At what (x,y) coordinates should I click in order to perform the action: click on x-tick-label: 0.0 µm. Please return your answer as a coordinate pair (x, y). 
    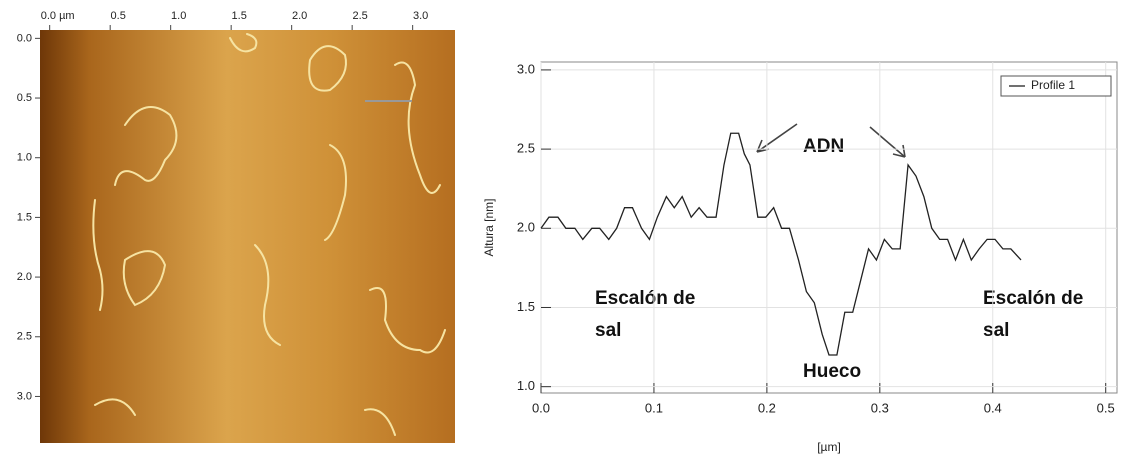
    Looking at the image, I should click on (58, 16).